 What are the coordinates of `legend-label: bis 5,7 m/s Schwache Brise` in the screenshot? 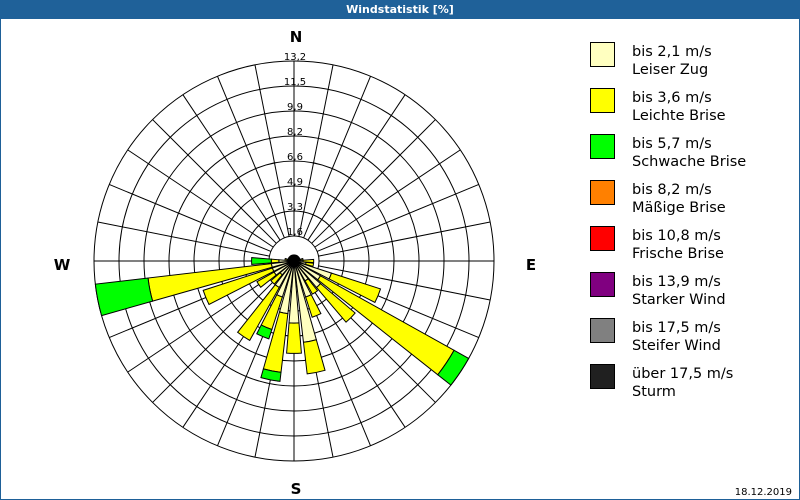 It's located at (689, 153).